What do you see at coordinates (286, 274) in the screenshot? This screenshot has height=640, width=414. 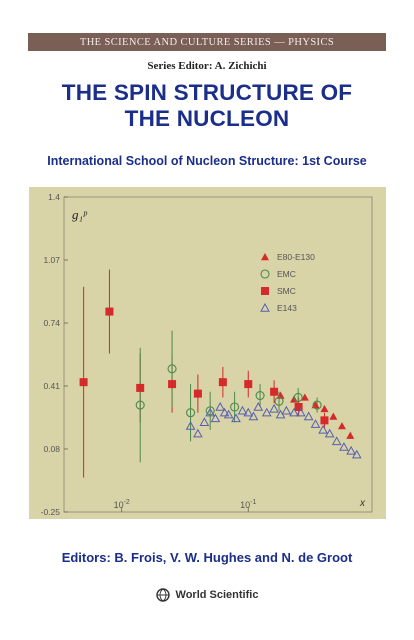 I see `legend-label-1: EMC` at bounding box center [286, 274].